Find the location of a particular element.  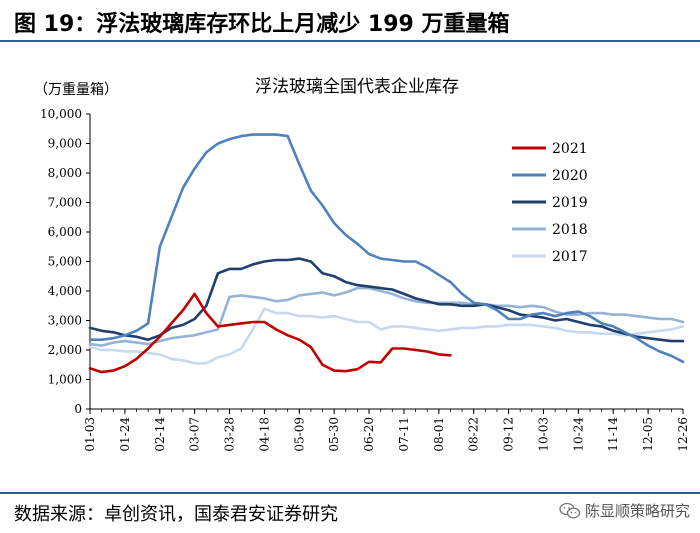

x-tick-label: 08-01 is located at coordinates (439, 434).